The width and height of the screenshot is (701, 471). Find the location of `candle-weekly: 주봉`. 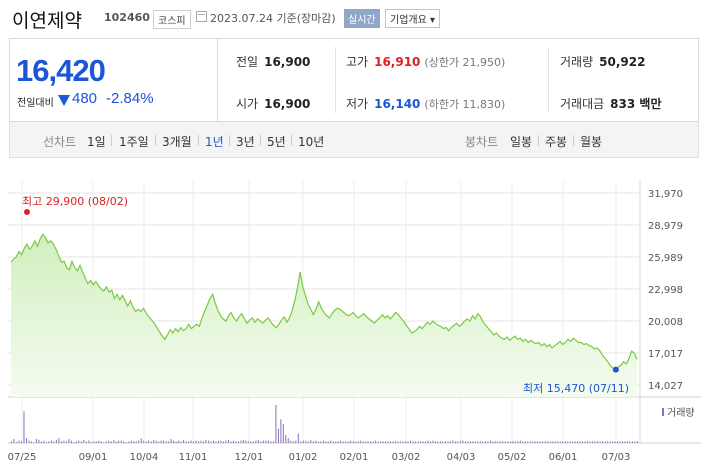

candle-weekly: 주봉 is located at coordinates (556, 142).